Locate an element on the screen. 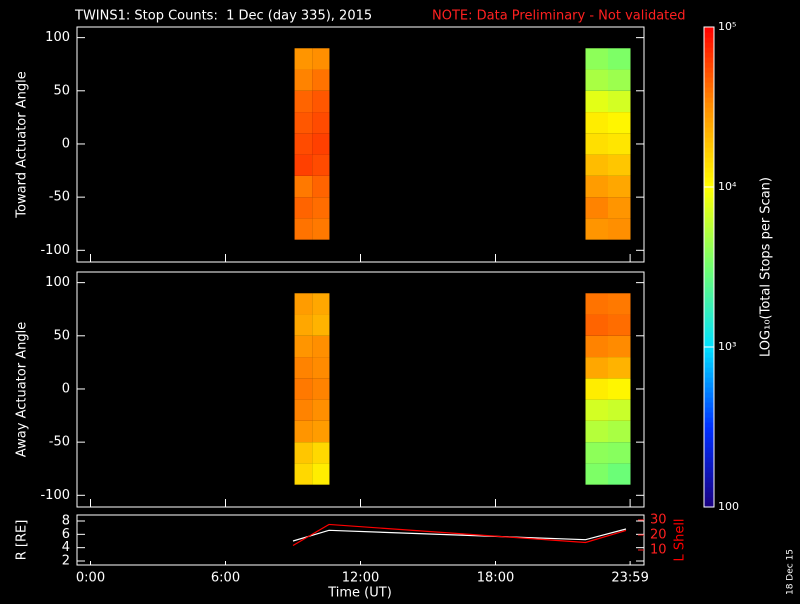 The image size is (800, 604). y-tick-label: 100 is located at coordinates (57, 282).